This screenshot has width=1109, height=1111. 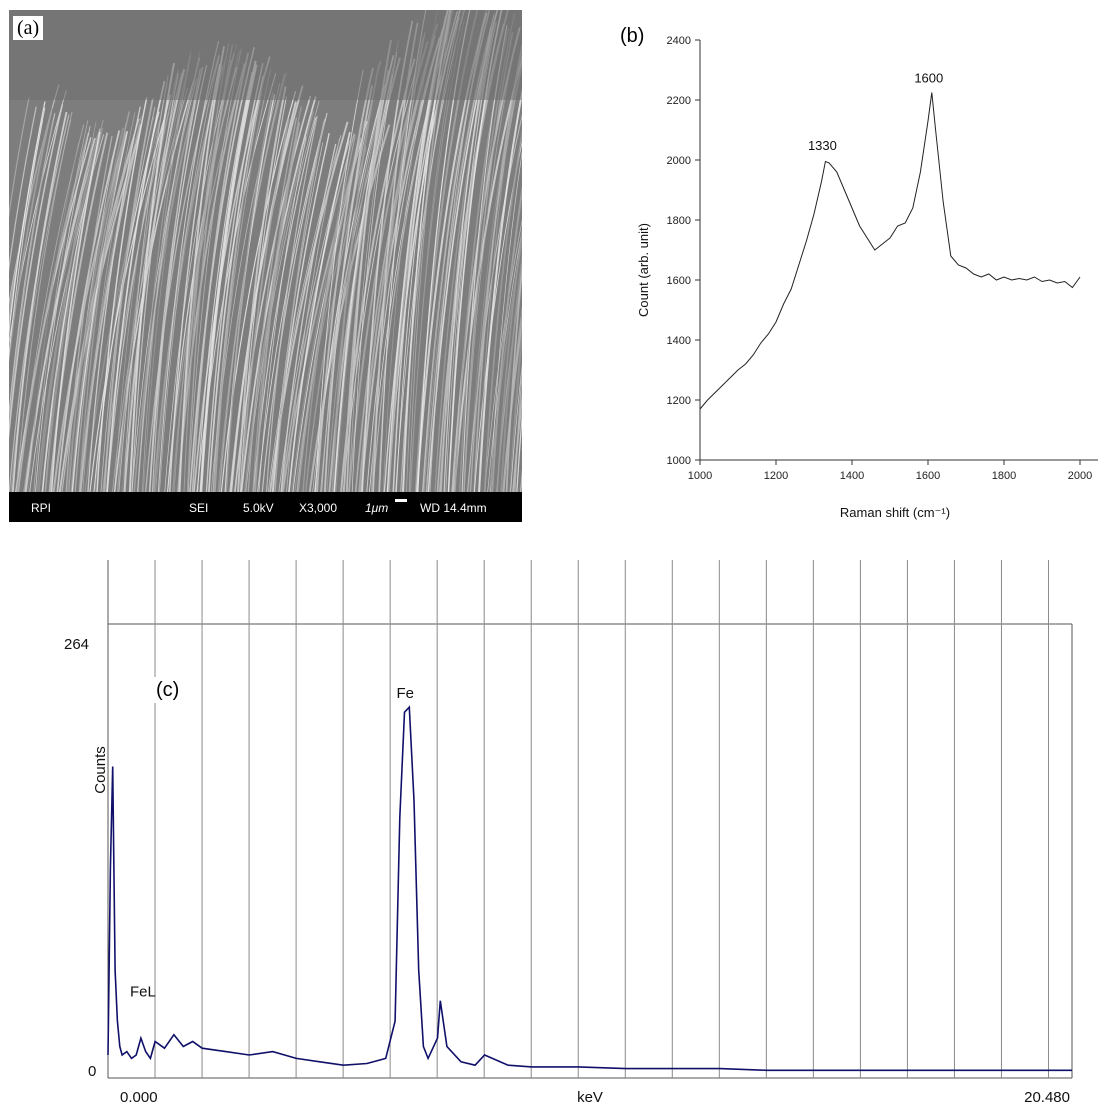 I want to click on x-tick-label: 1800, so click(x=1004, y=476).